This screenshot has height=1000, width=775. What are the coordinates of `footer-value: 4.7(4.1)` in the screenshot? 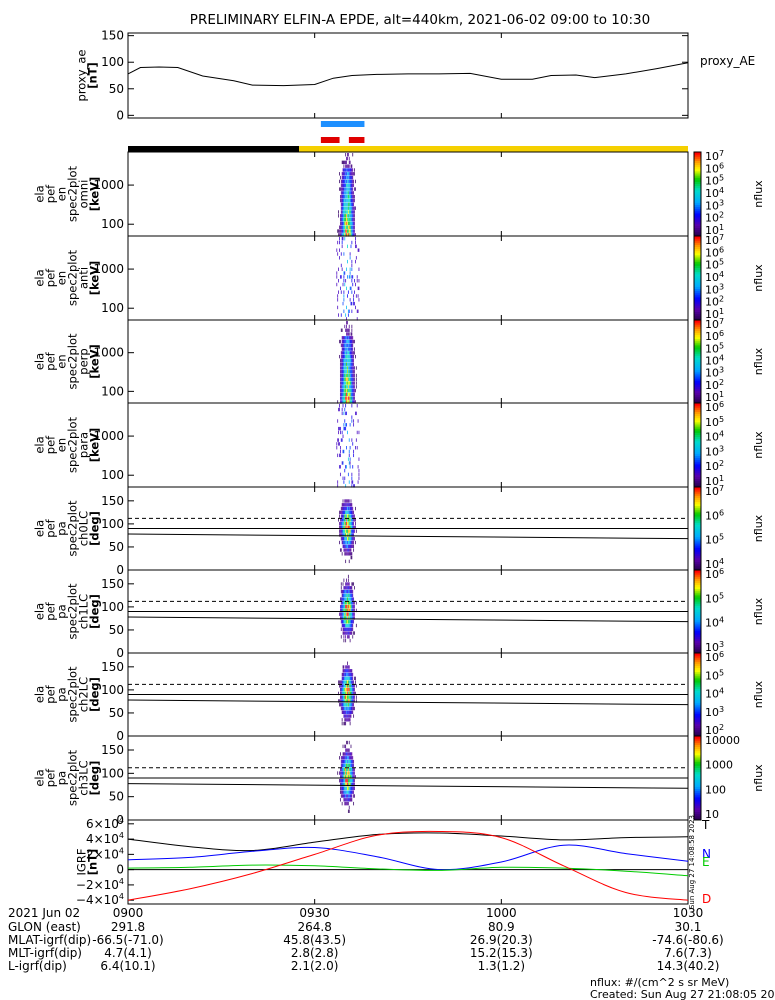 It's located at (128, 953).